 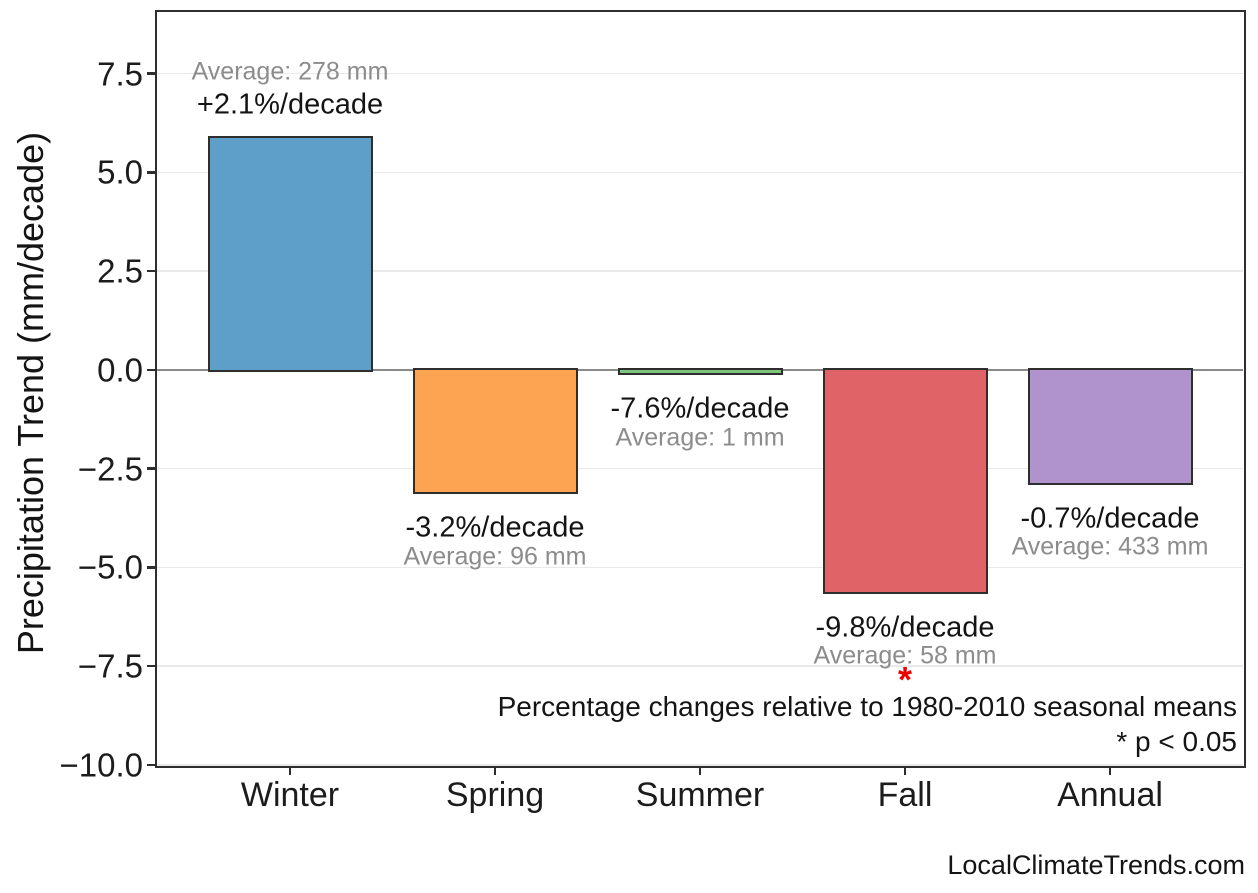 What do you see at coordinates (1110, 546) in the screenshot?
I see `bar-avg-label: Average: 433 mm` at bounding box center [1110, 546].